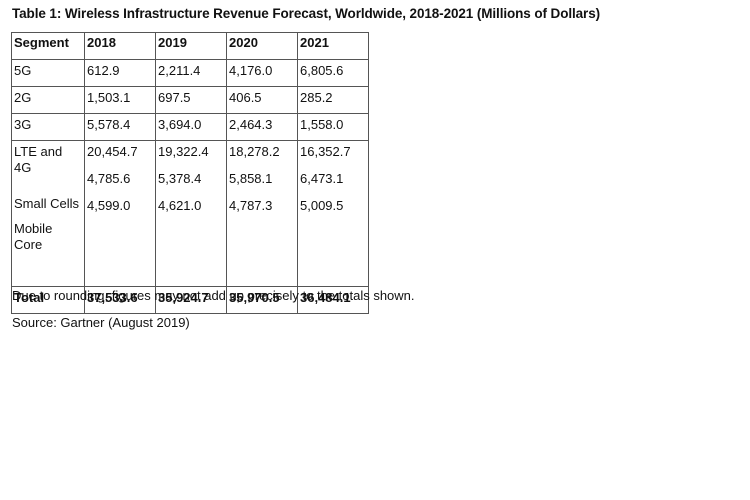  Describe the element at coordinates (254, 151) in the screenshot. I see `value-2020: 18,278.2` at that location.